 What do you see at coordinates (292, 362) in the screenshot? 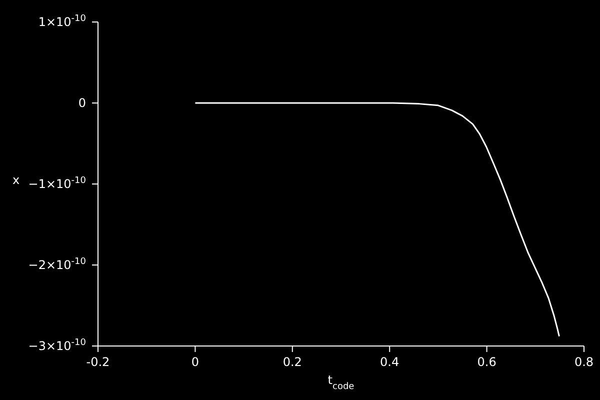
I see `x-tick-label: 0.2` at bounding box center [292, 362].